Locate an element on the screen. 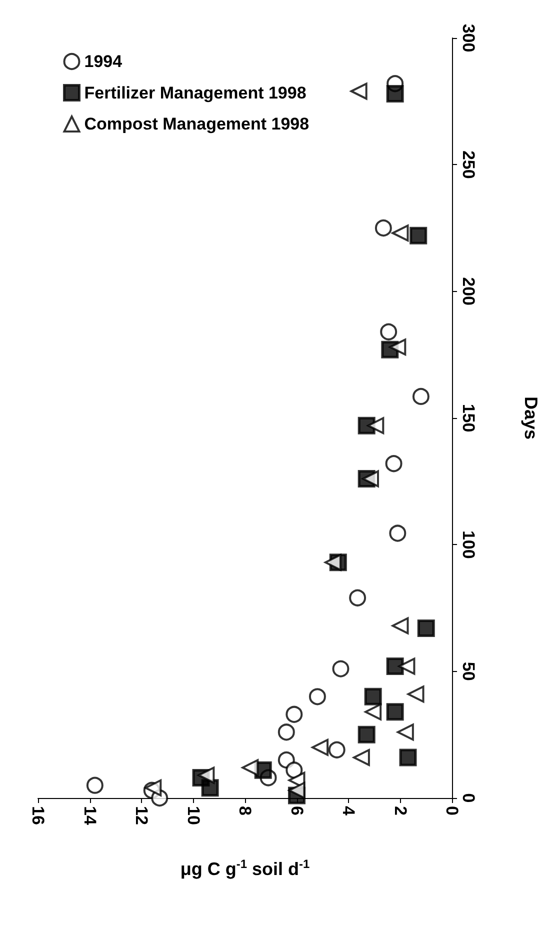  legend-label: 1994 is located at coordinates (103, 61).